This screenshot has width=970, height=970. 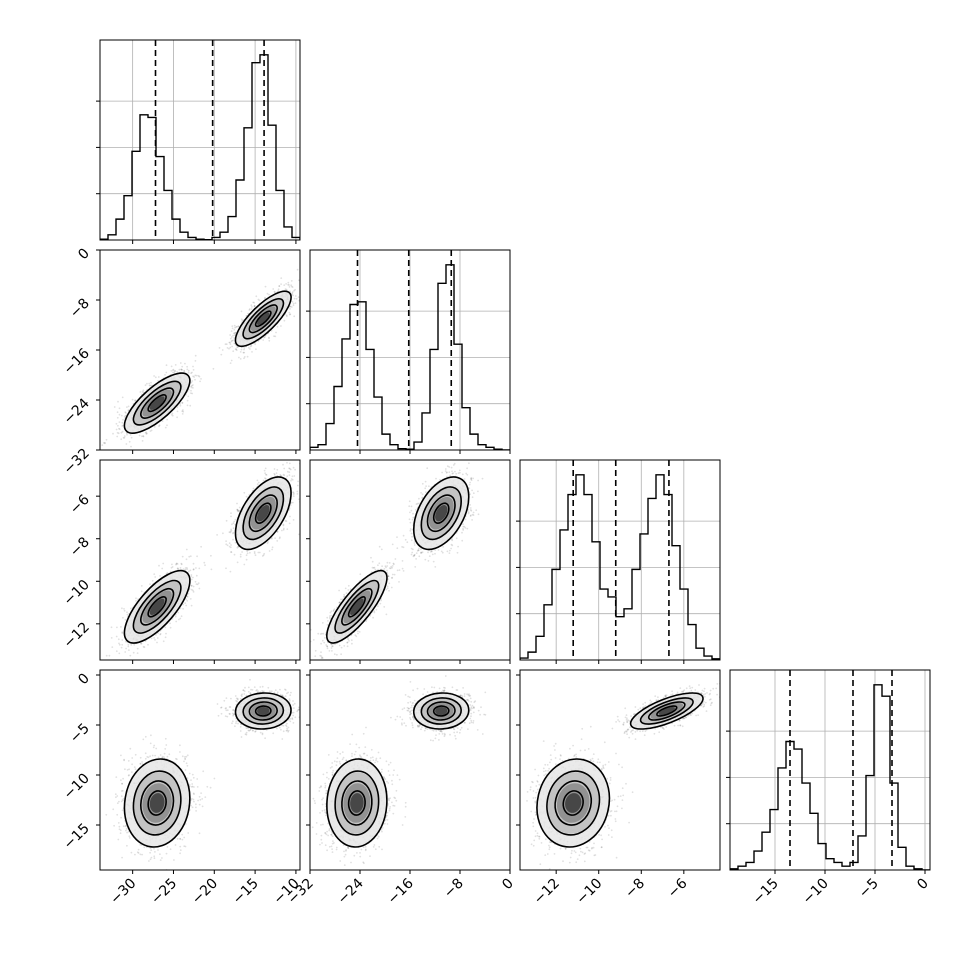 What do you see at coordinates (77, 462) in the screenshot?
I see `y-tick-label: −32` at bounding box center [77, 462].